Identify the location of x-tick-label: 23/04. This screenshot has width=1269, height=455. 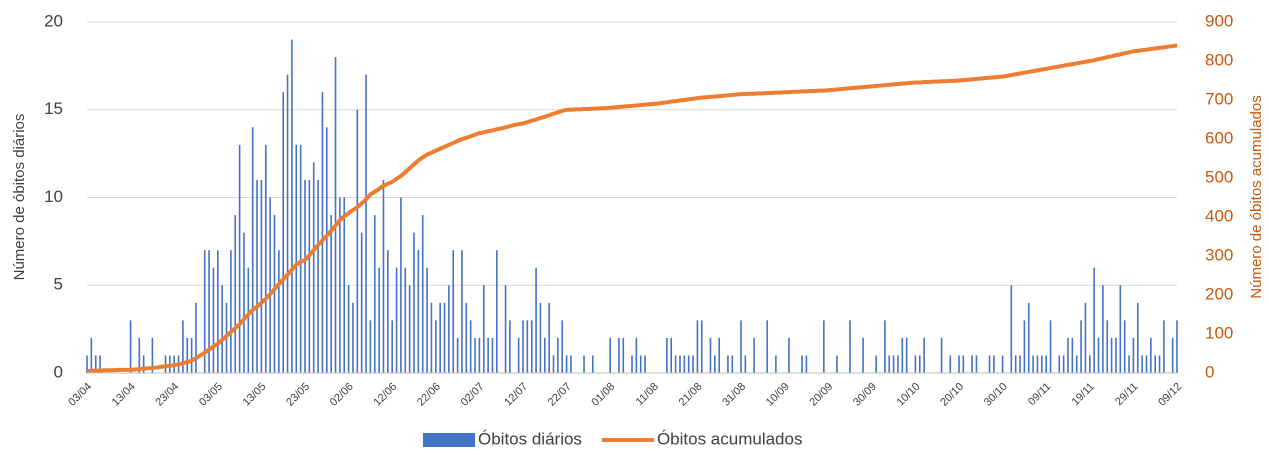
(167, 395).